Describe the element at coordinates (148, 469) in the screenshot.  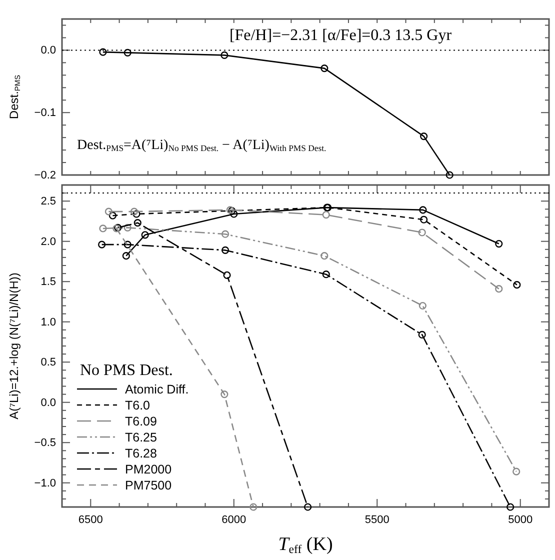
I see `legend-label: PM2000` at that location.